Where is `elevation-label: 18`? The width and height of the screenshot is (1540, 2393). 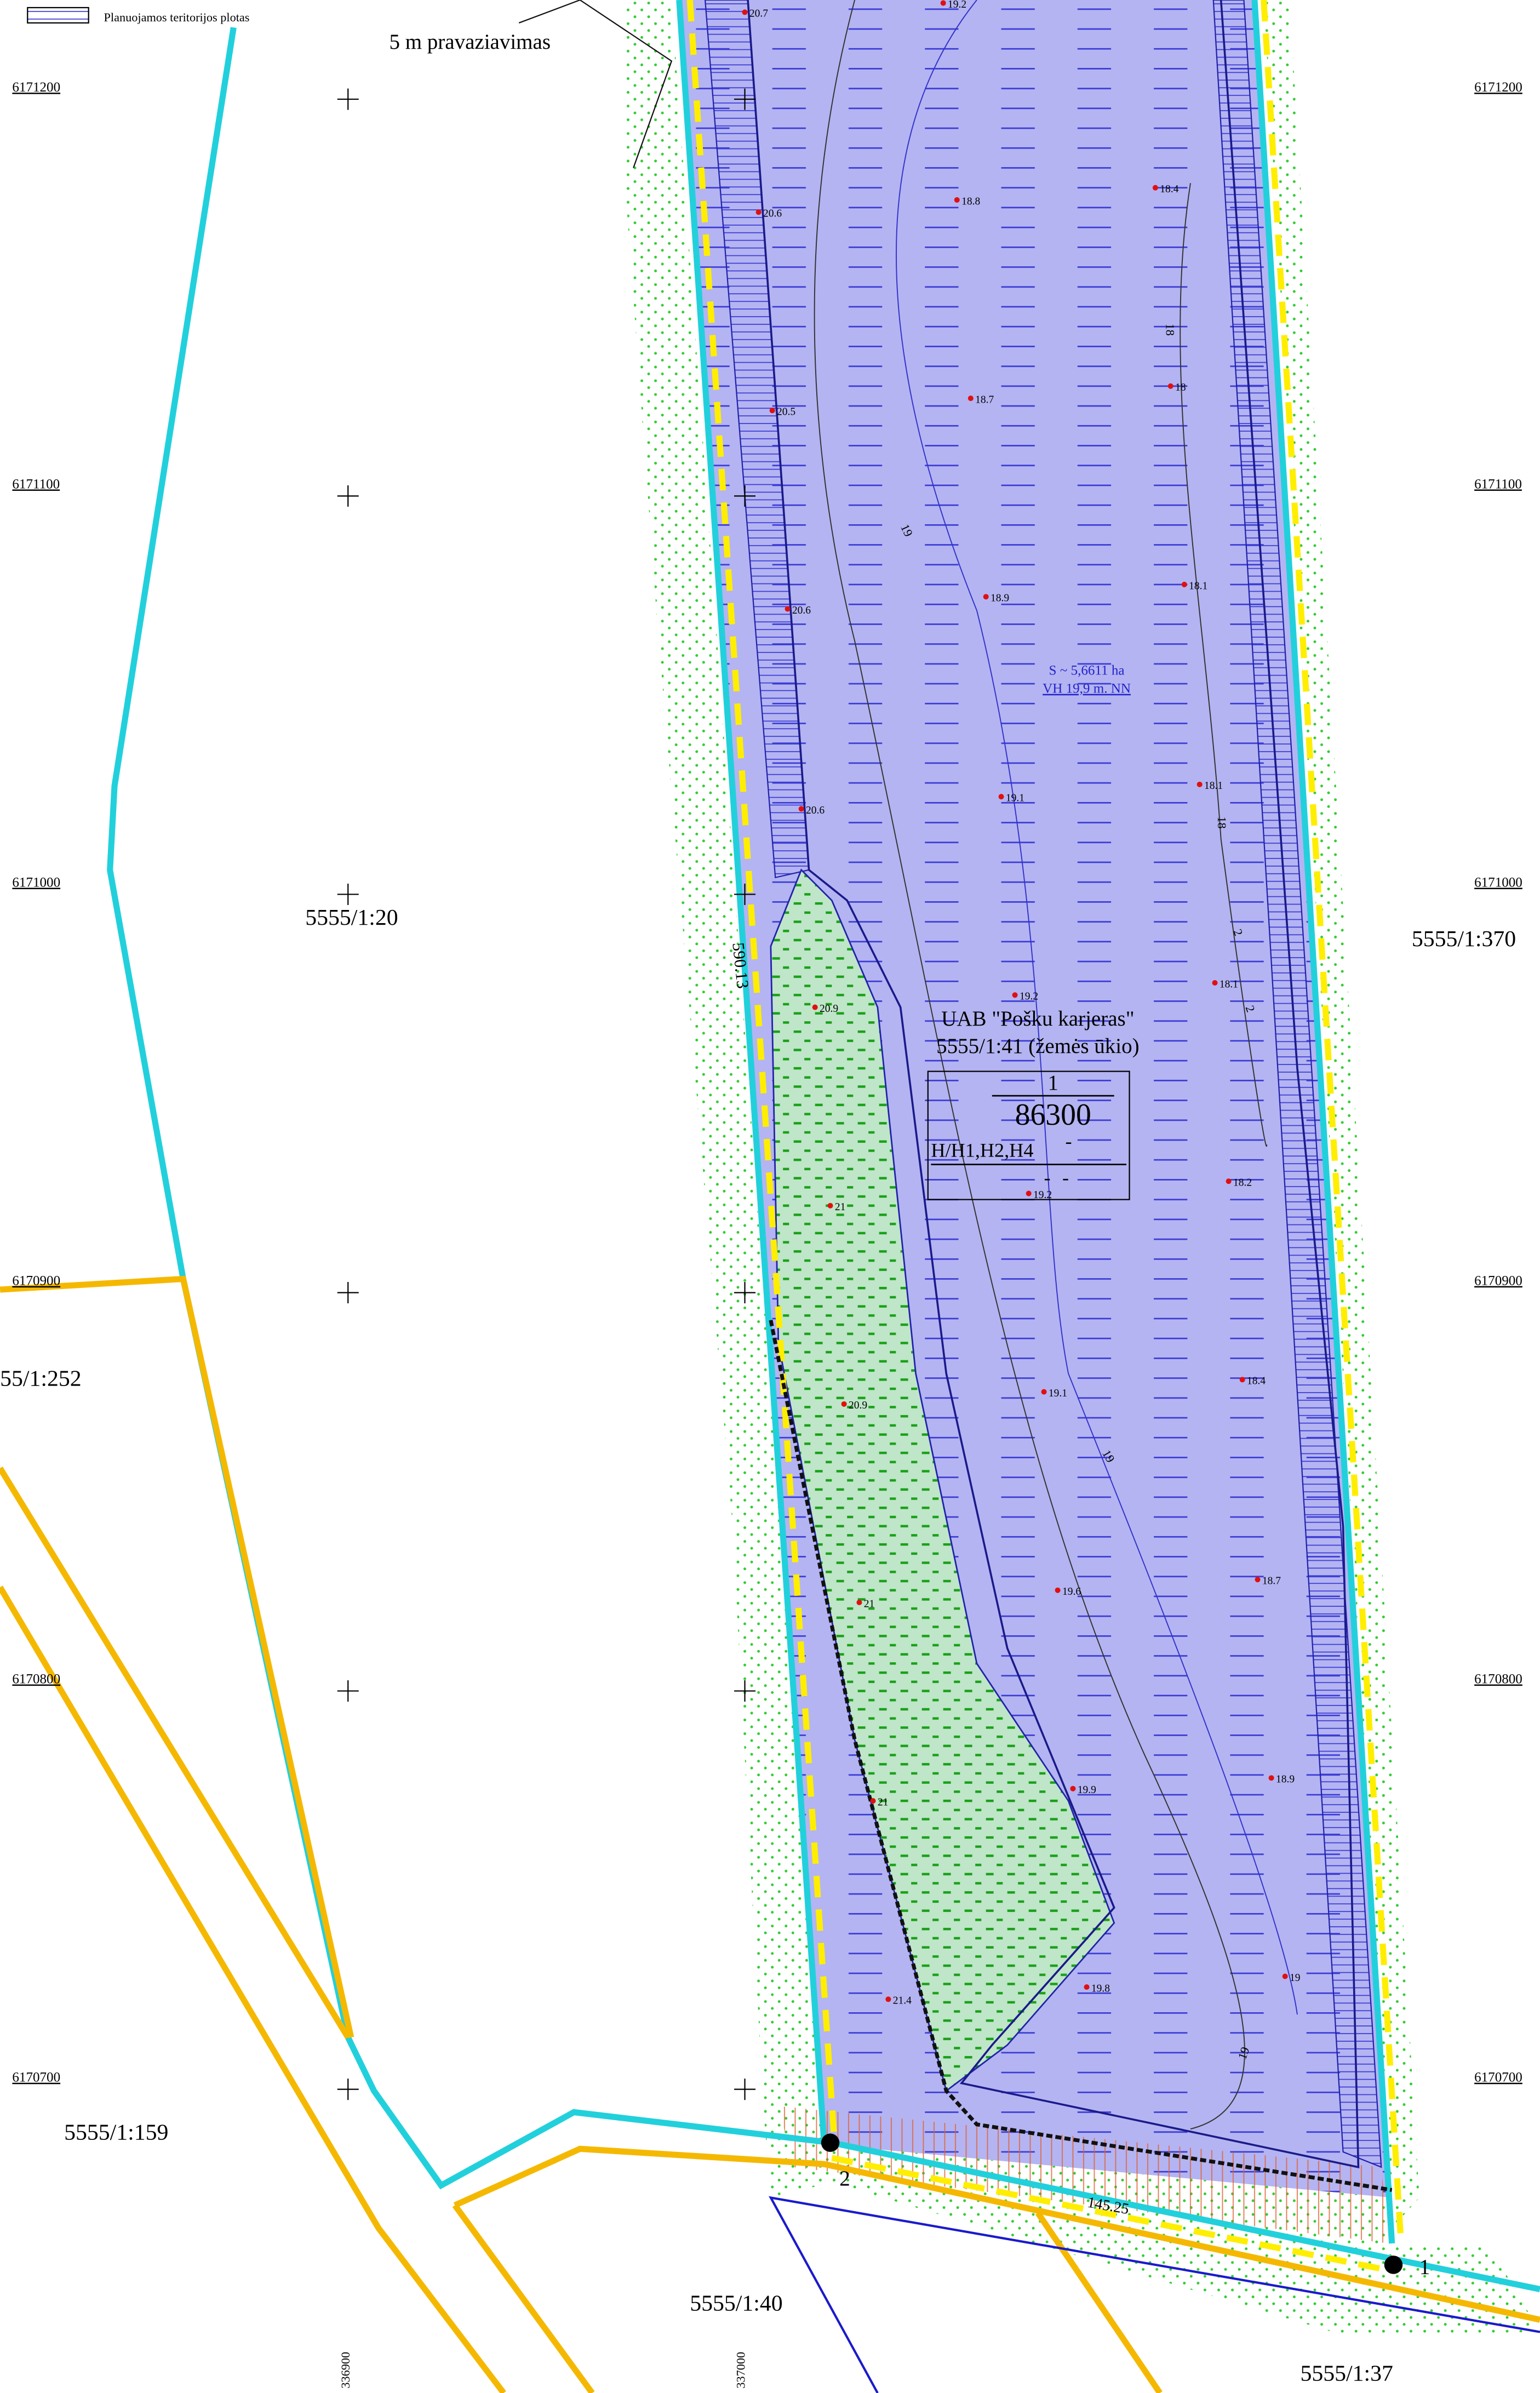
elevation-label: 18 is located at coordinates (1180, 387).